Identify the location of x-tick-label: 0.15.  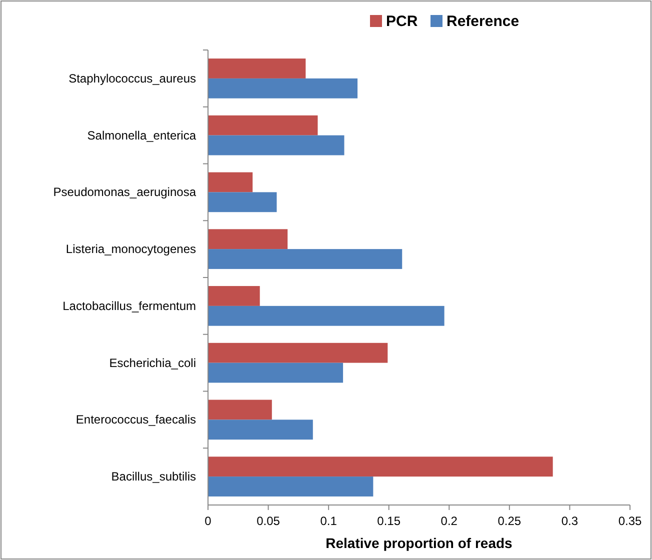
(389, 521).